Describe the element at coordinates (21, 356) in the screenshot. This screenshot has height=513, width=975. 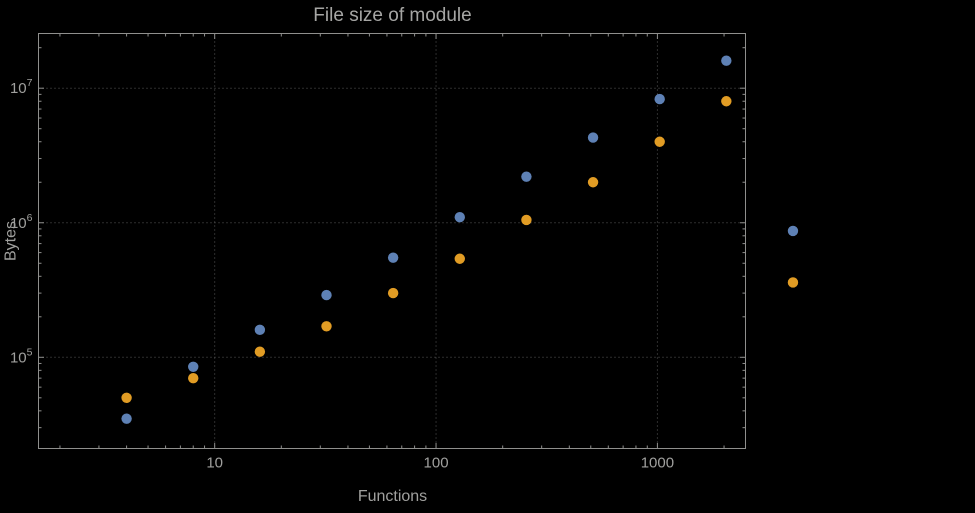
I see `y-tick-label: 10⁵` at that location.